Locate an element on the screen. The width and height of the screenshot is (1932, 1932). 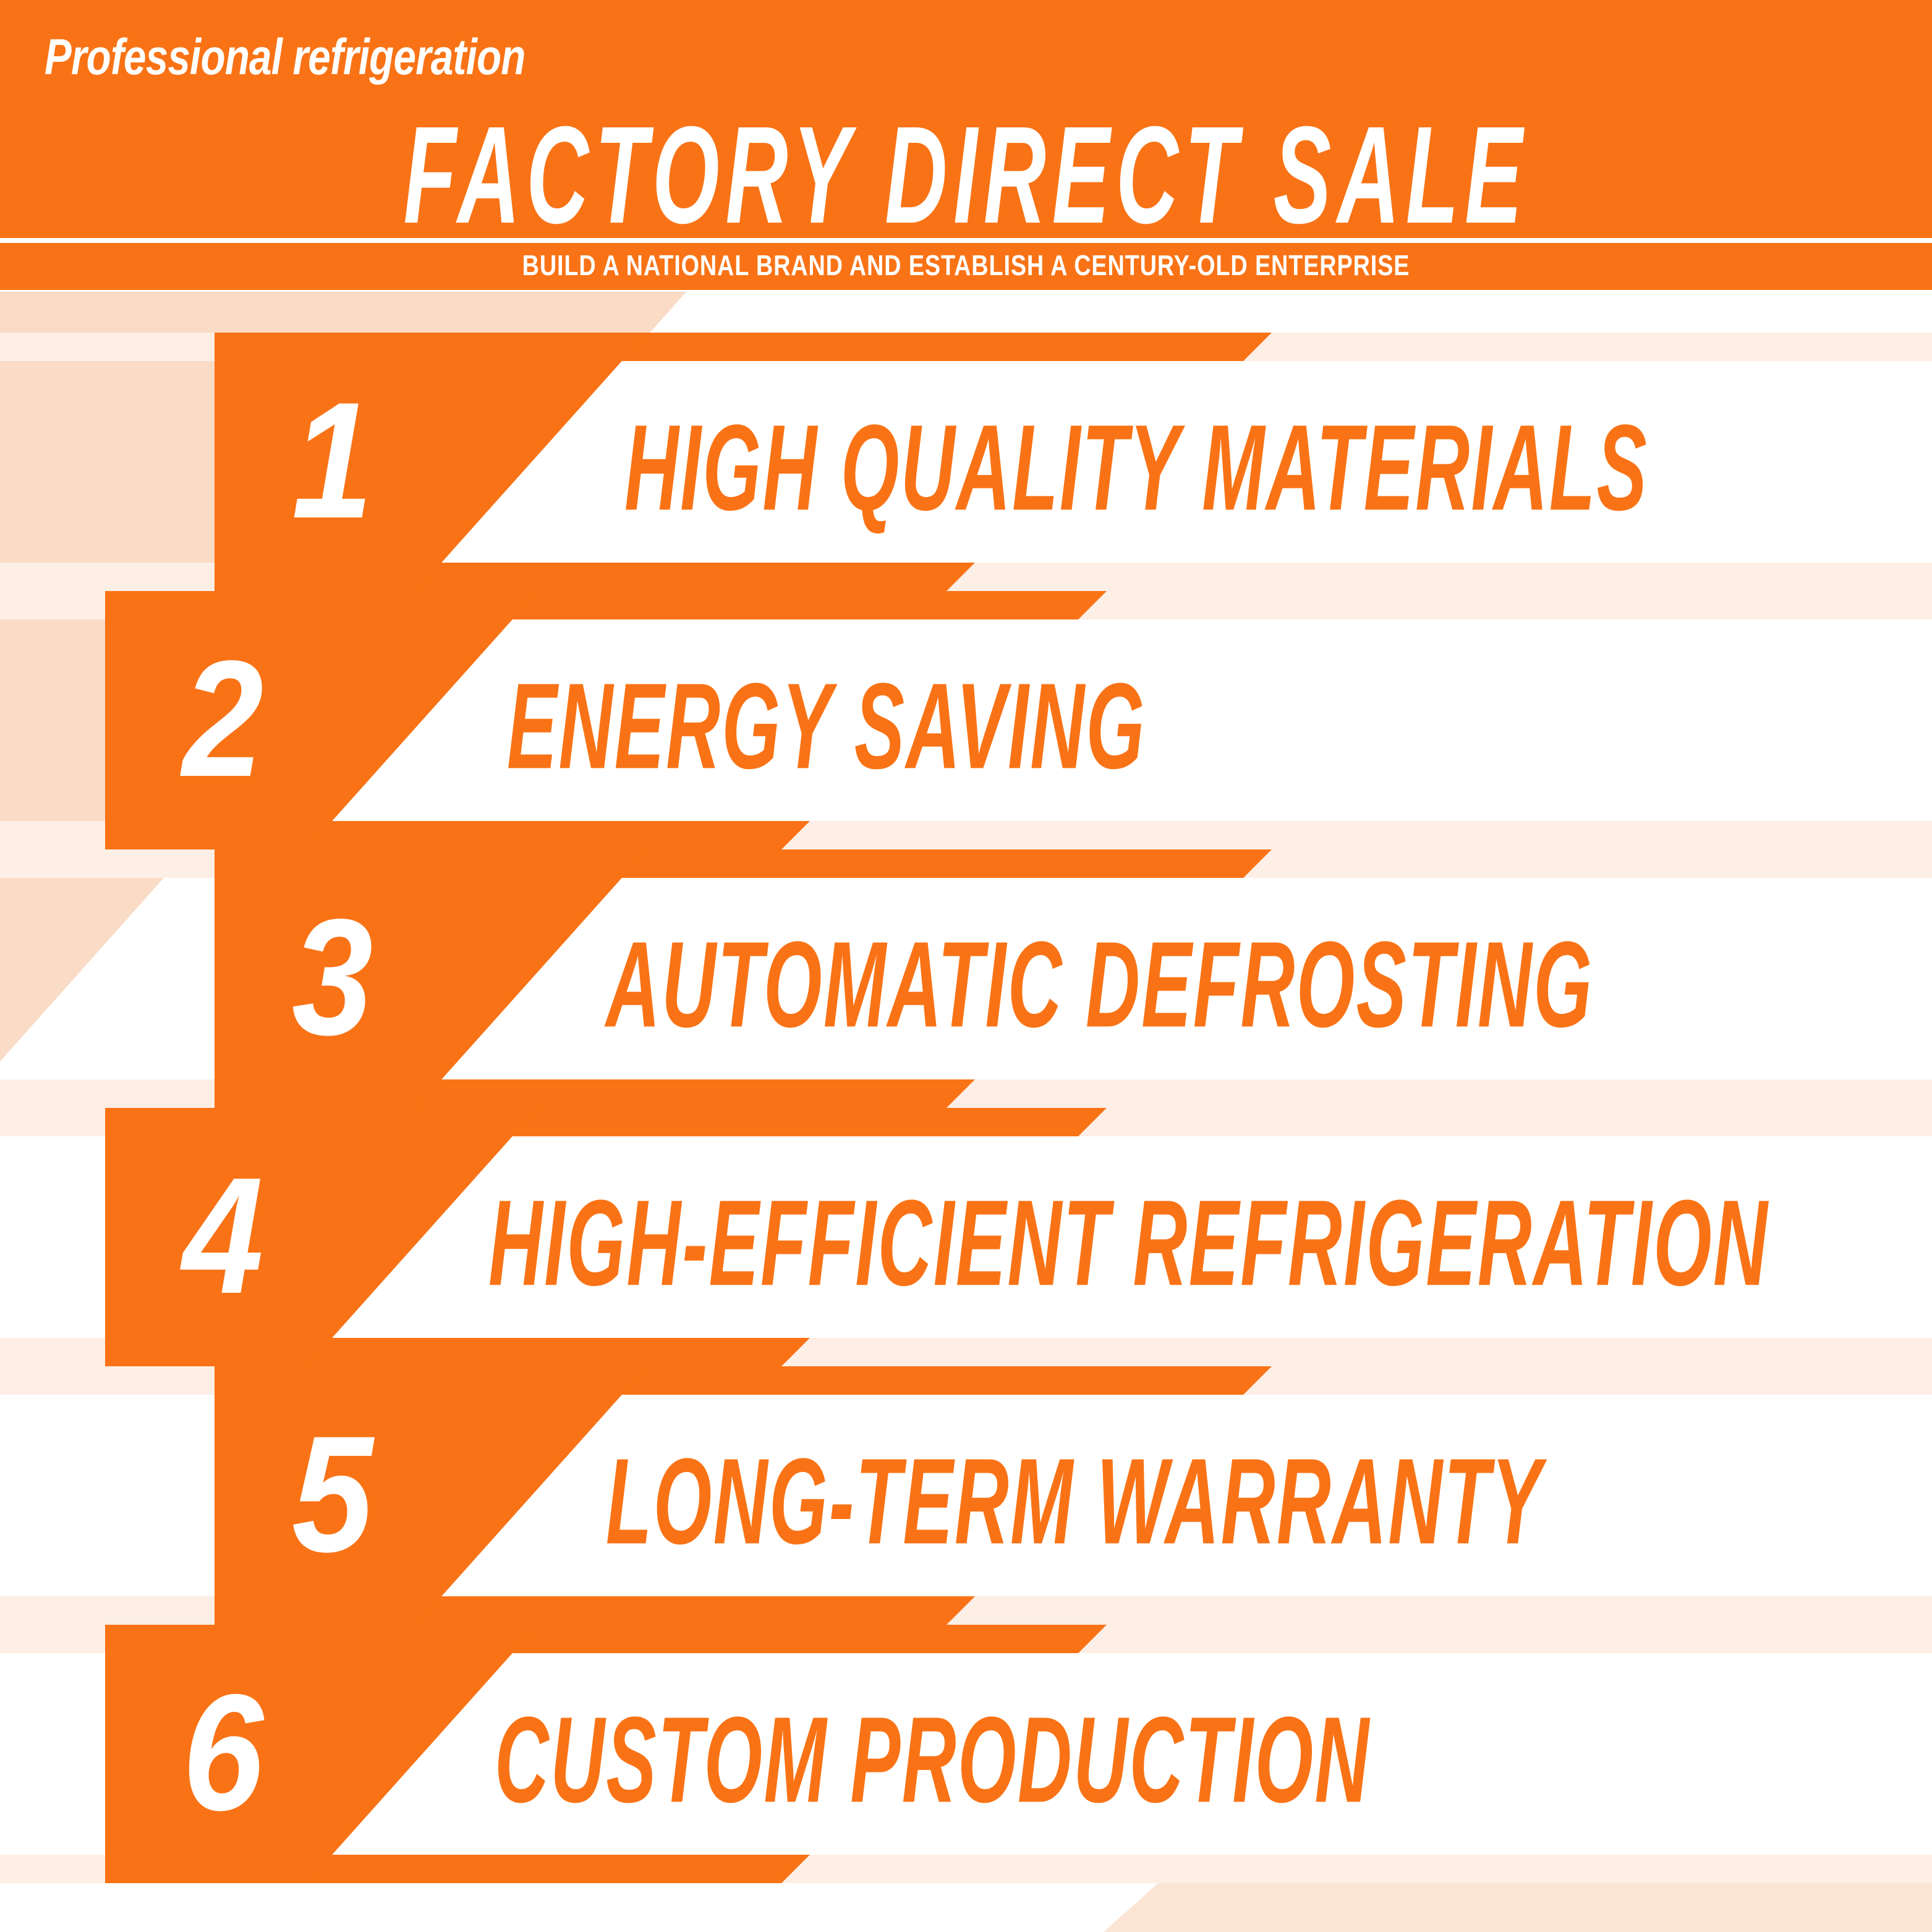
feature-row: 5 LONG-TERM WARRANTY is located at coordinates (966, 1496).